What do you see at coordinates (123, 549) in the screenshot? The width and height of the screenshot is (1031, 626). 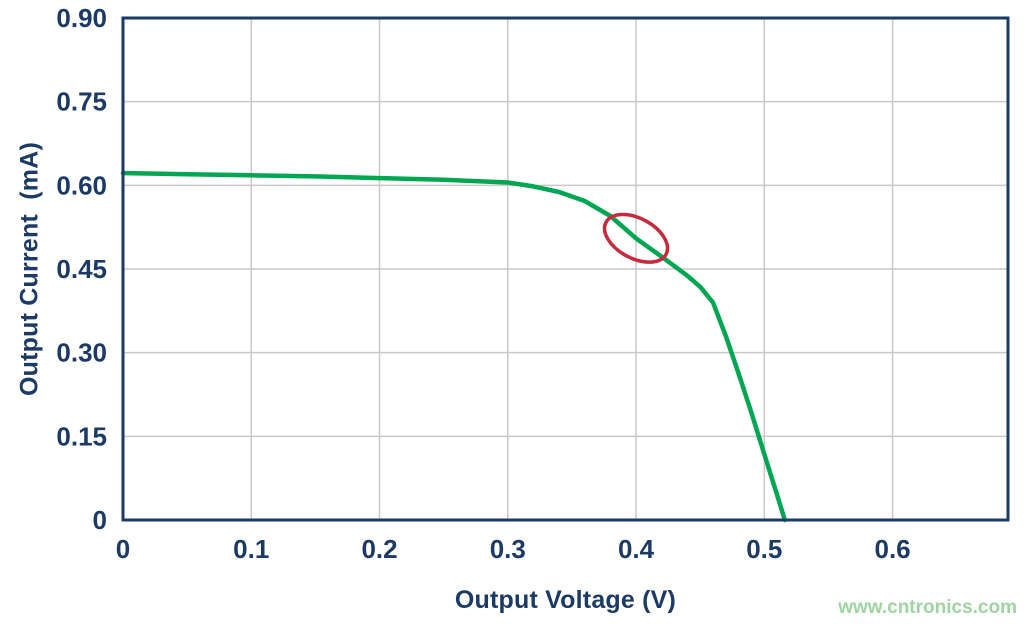 I see `x-tick-label: 0` at bounding box center [123, 549].